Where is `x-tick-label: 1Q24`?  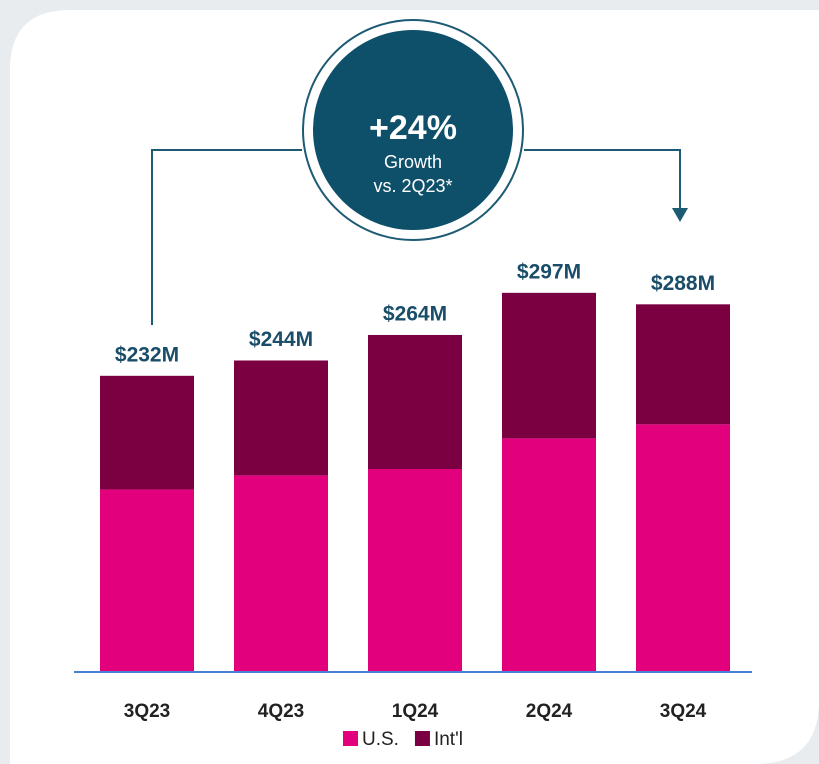
x-tick-label: 1Q24 is located at coordinates (415, 711).